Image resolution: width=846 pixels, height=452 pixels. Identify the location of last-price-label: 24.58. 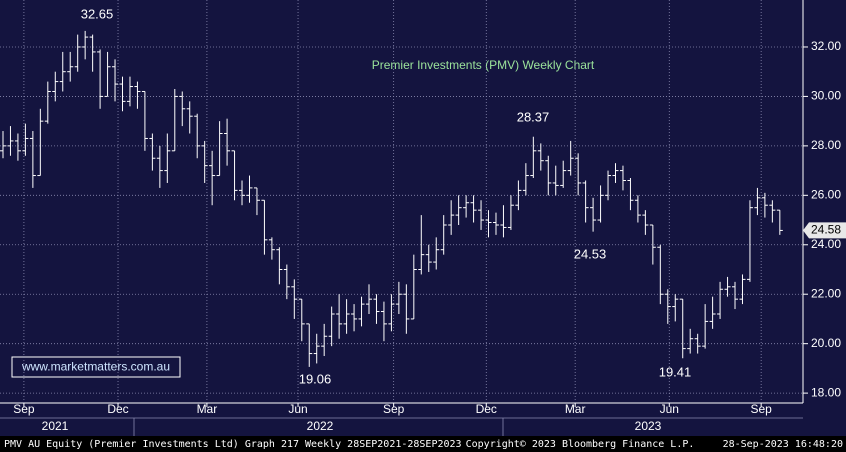
(826, 230).